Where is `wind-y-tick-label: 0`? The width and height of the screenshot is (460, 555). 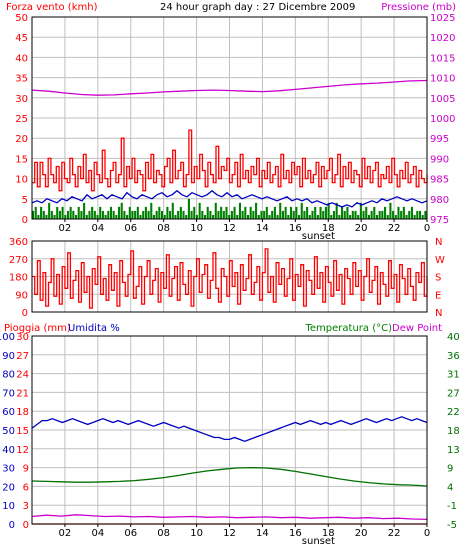 wind-y-tick-label: 0 is located at coordinates (25, 220).